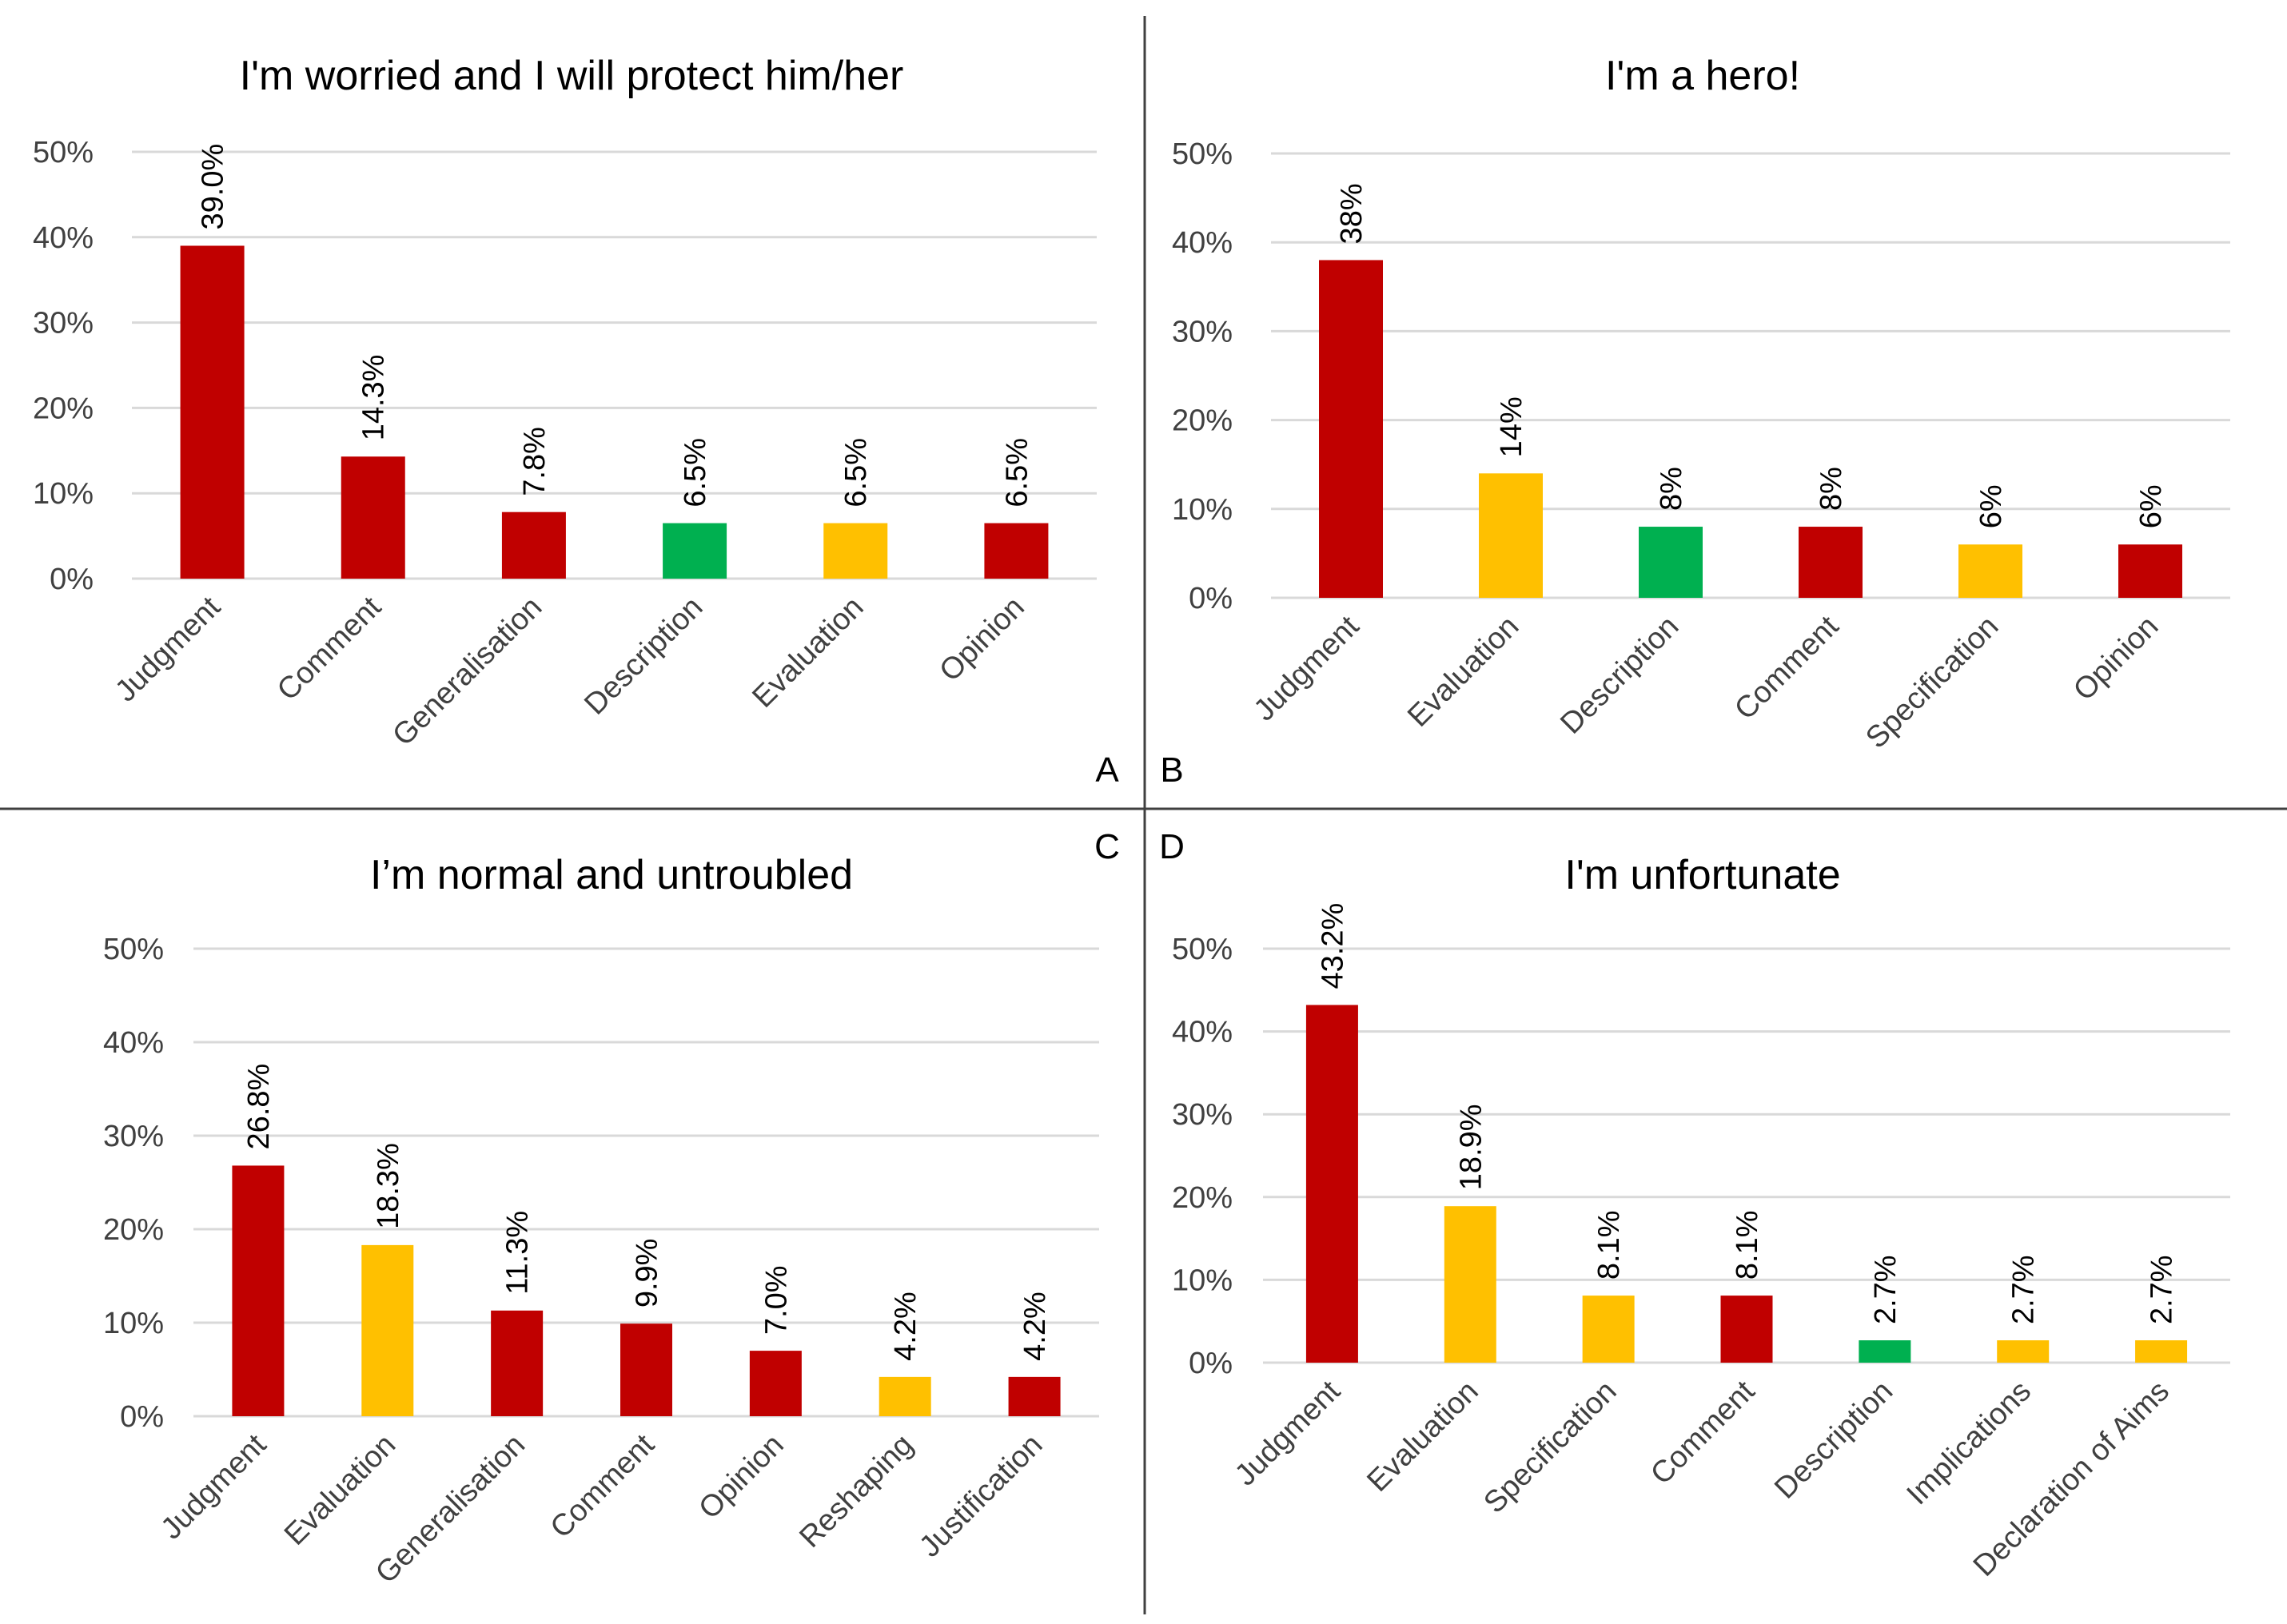  I want to click on data-label: 39.0%, so click(213, 187).